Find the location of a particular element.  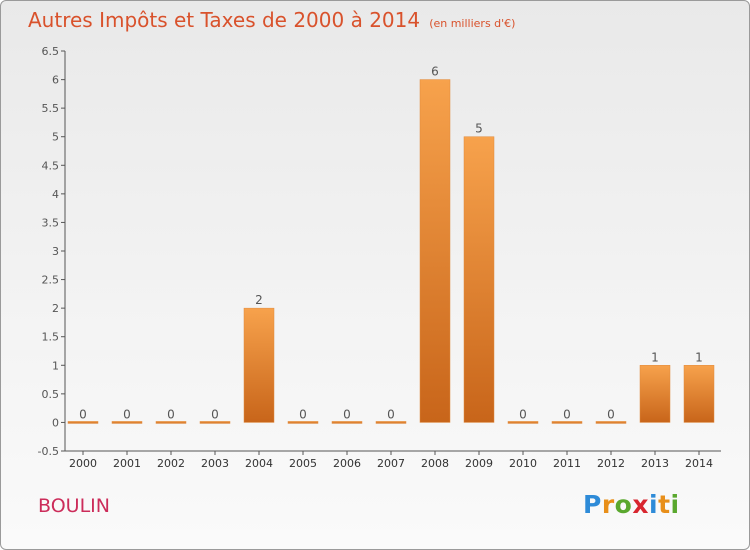

data-label-2013: 1 is located at coordinates (655, 357).